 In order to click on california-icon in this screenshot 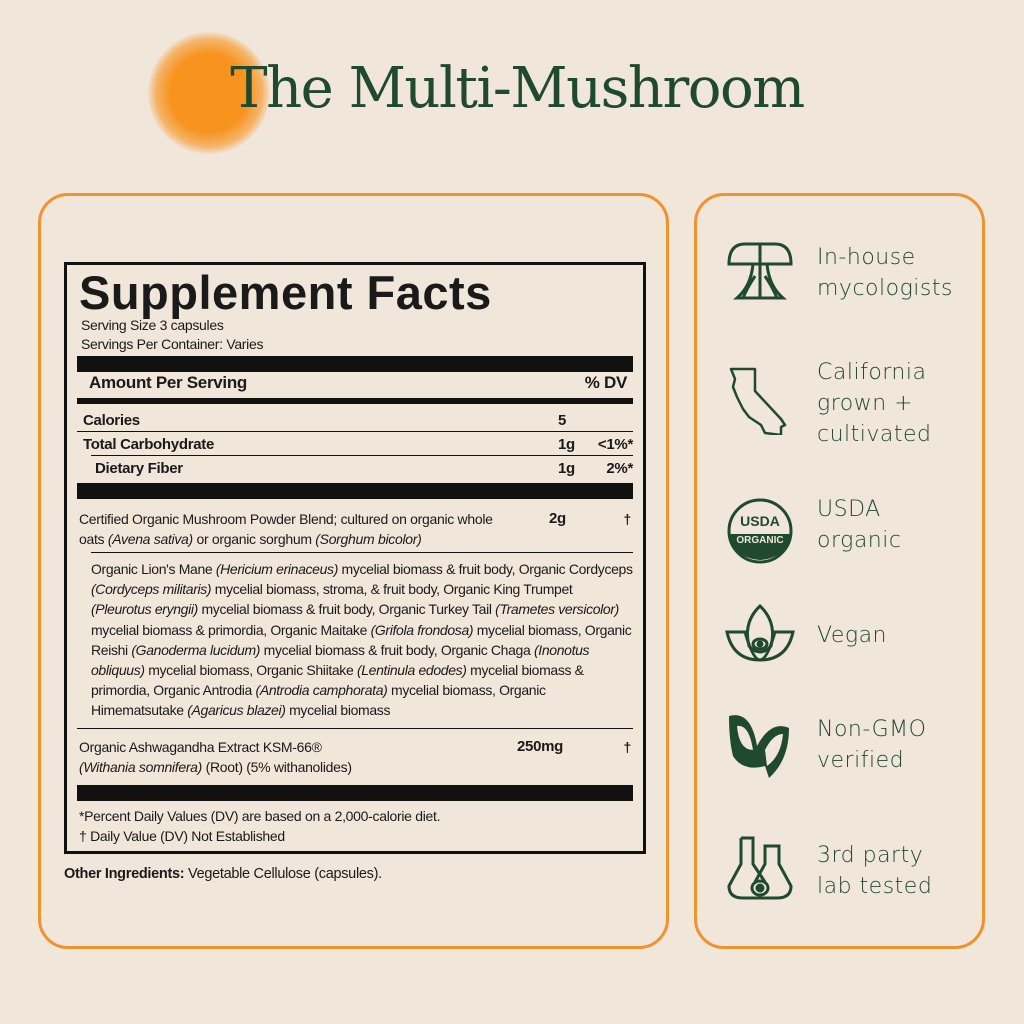, I will do `click(758, 401)`.